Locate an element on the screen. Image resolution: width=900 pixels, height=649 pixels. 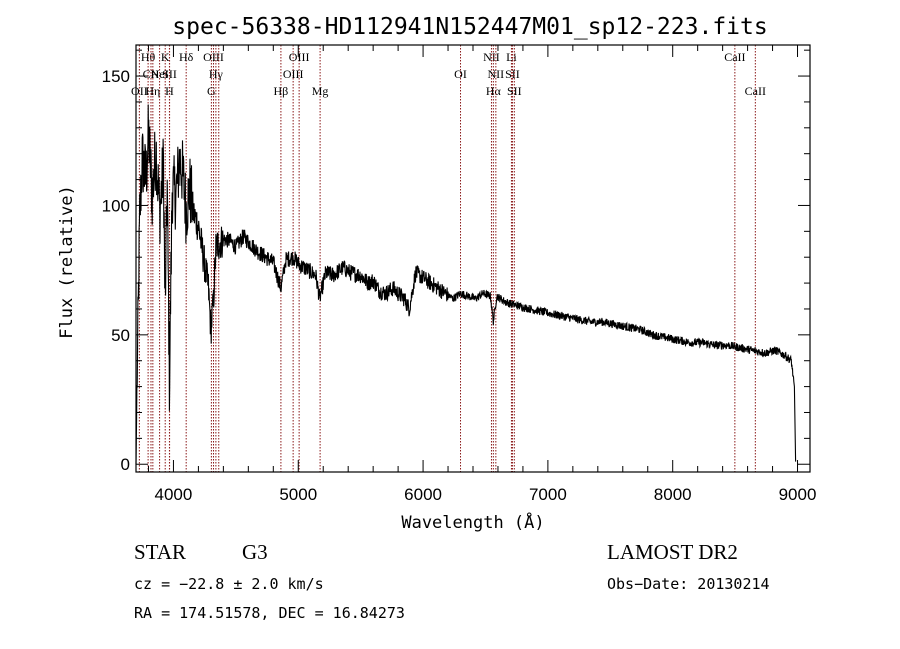
spectral-line-label: Mg is located at coordinates (320, 91).